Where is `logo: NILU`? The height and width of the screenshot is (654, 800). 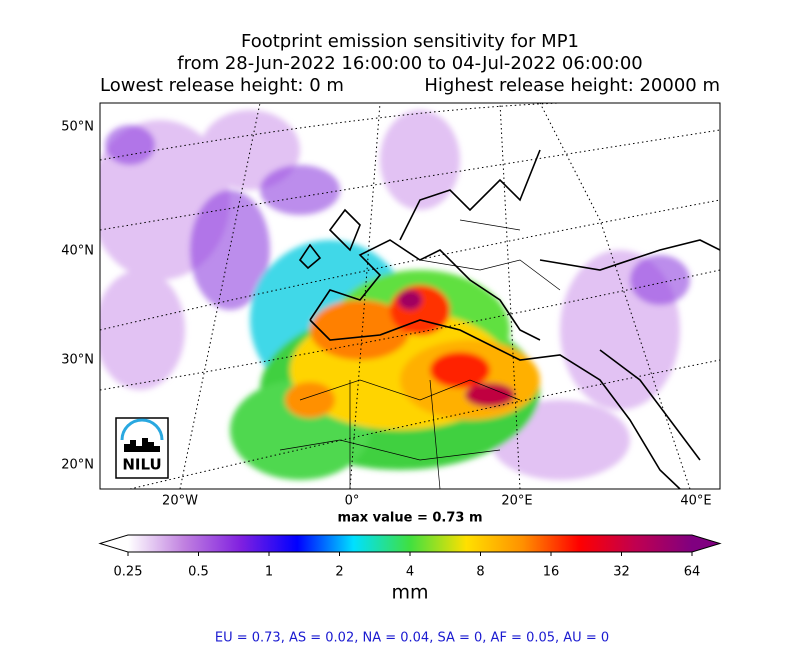
logo: NILU is located at coordinates (142, 448).